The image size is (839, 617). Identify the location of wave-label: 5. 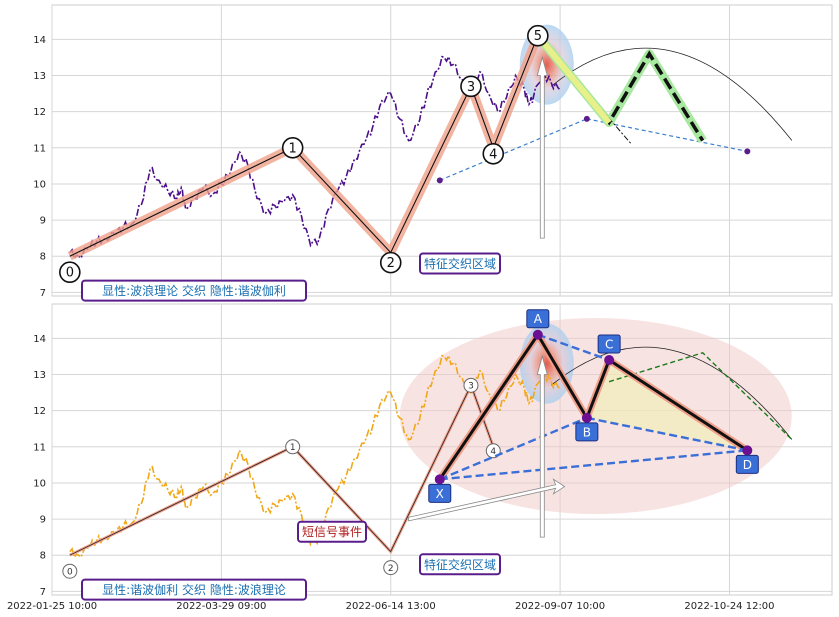
(538, 36).